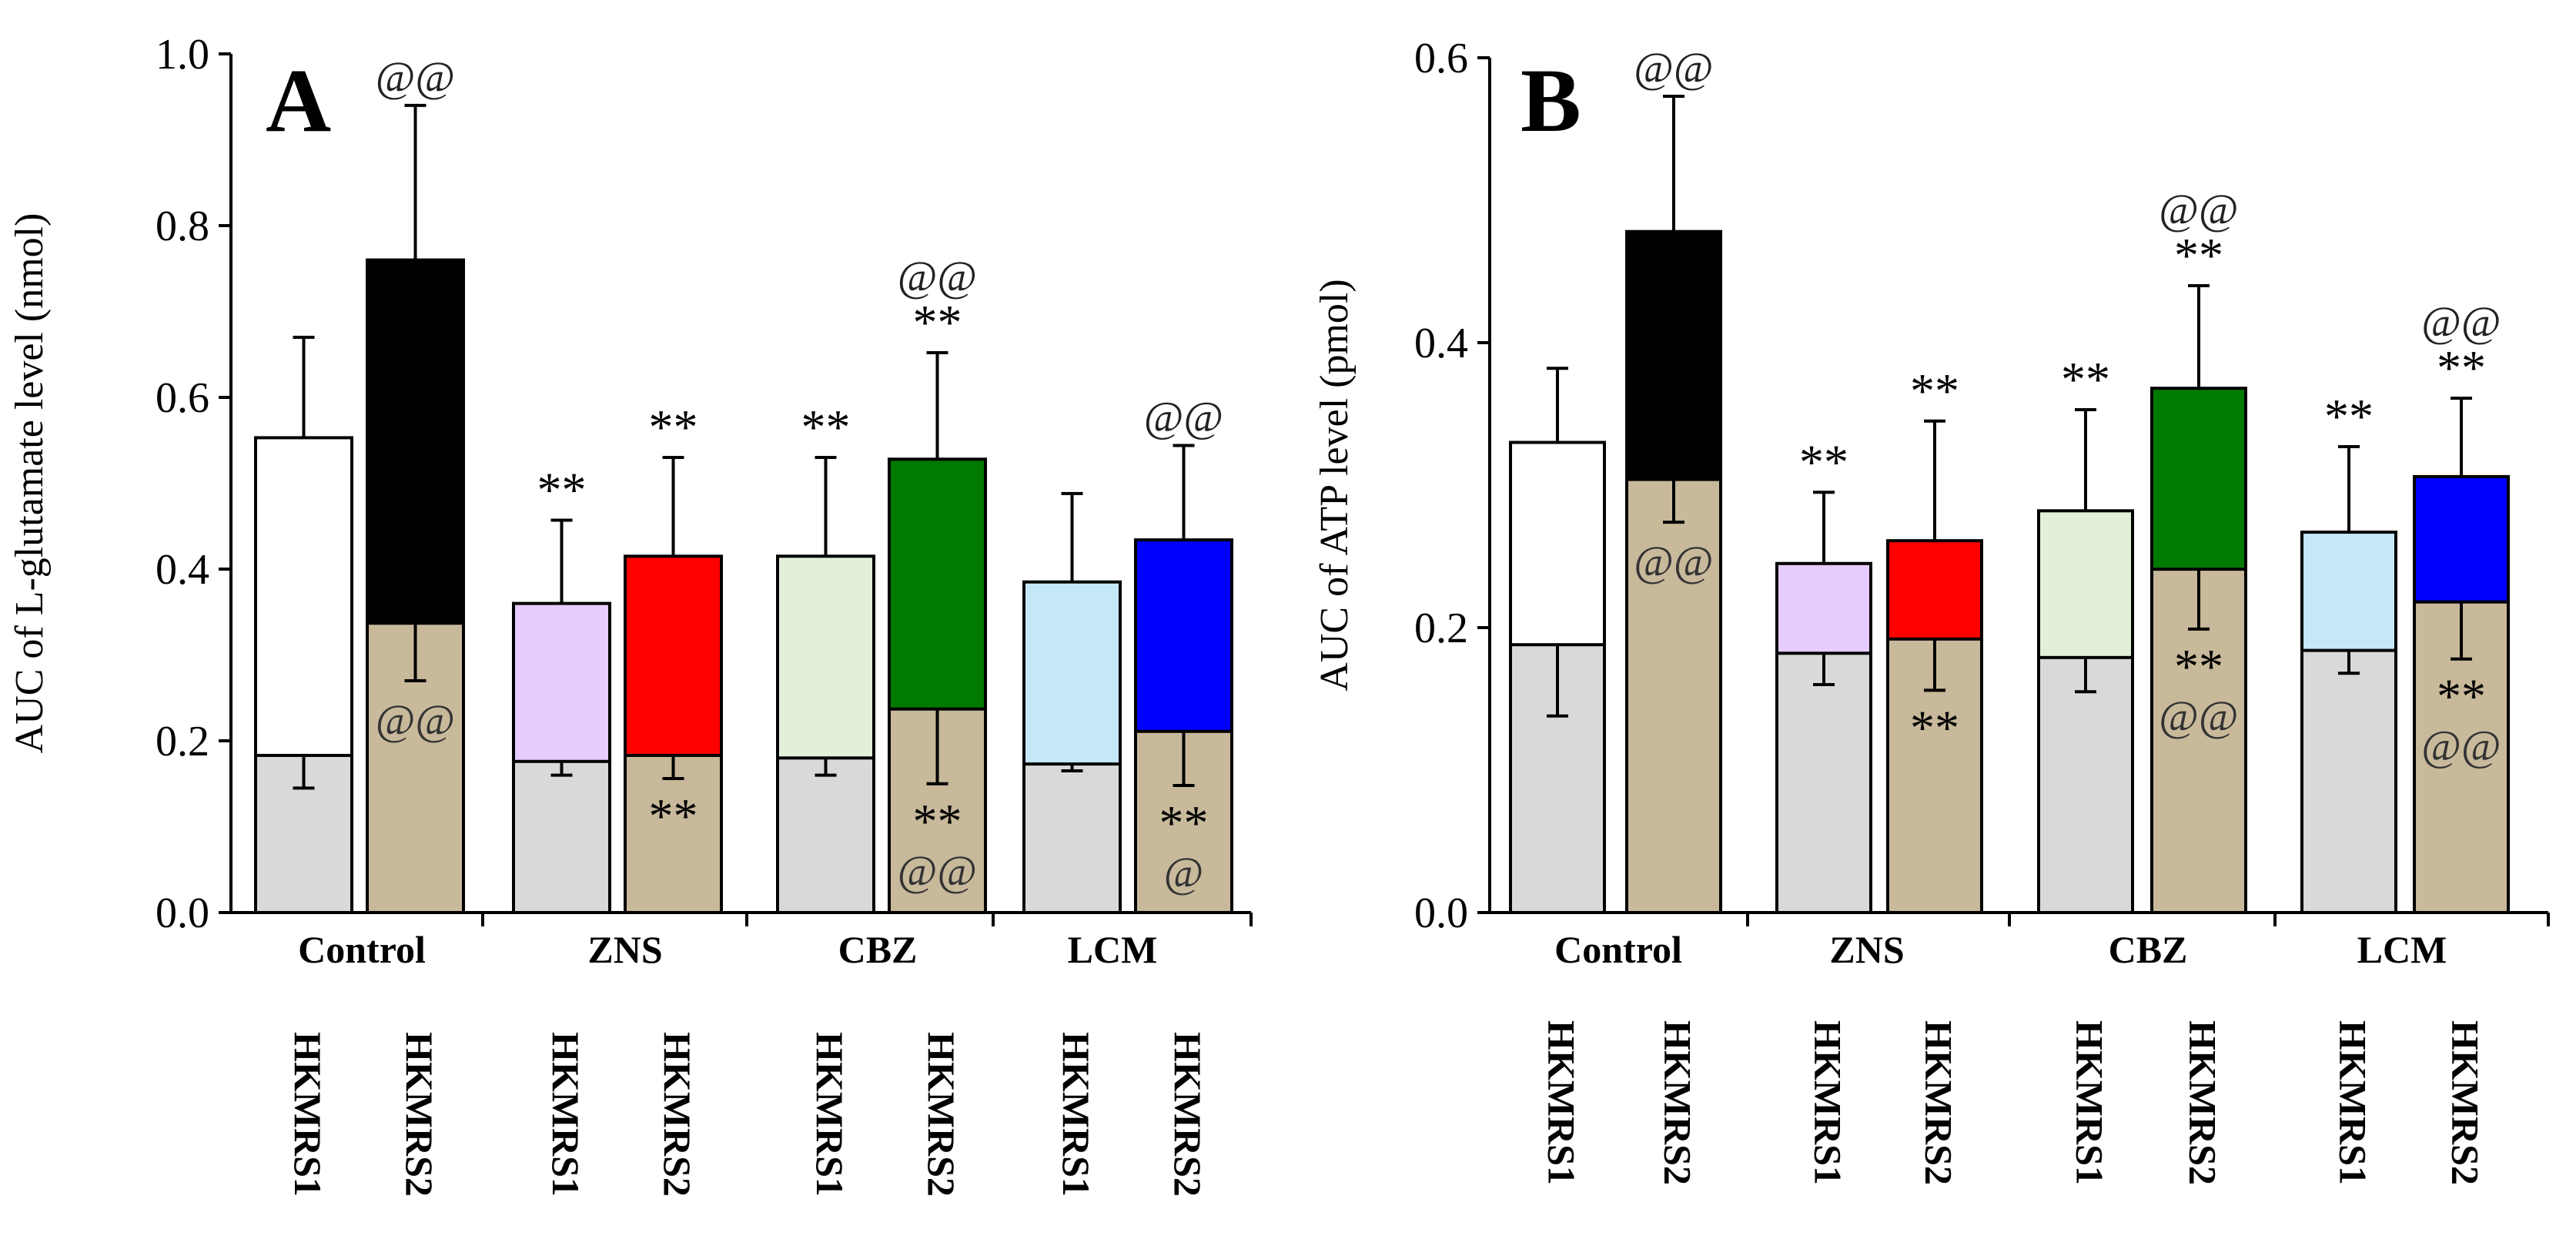 The height and width of the screenshot is (1246, 2576). Describe the element at coordinates (298, 100) in the screenshot. I see `panel-letter: A` at that location.